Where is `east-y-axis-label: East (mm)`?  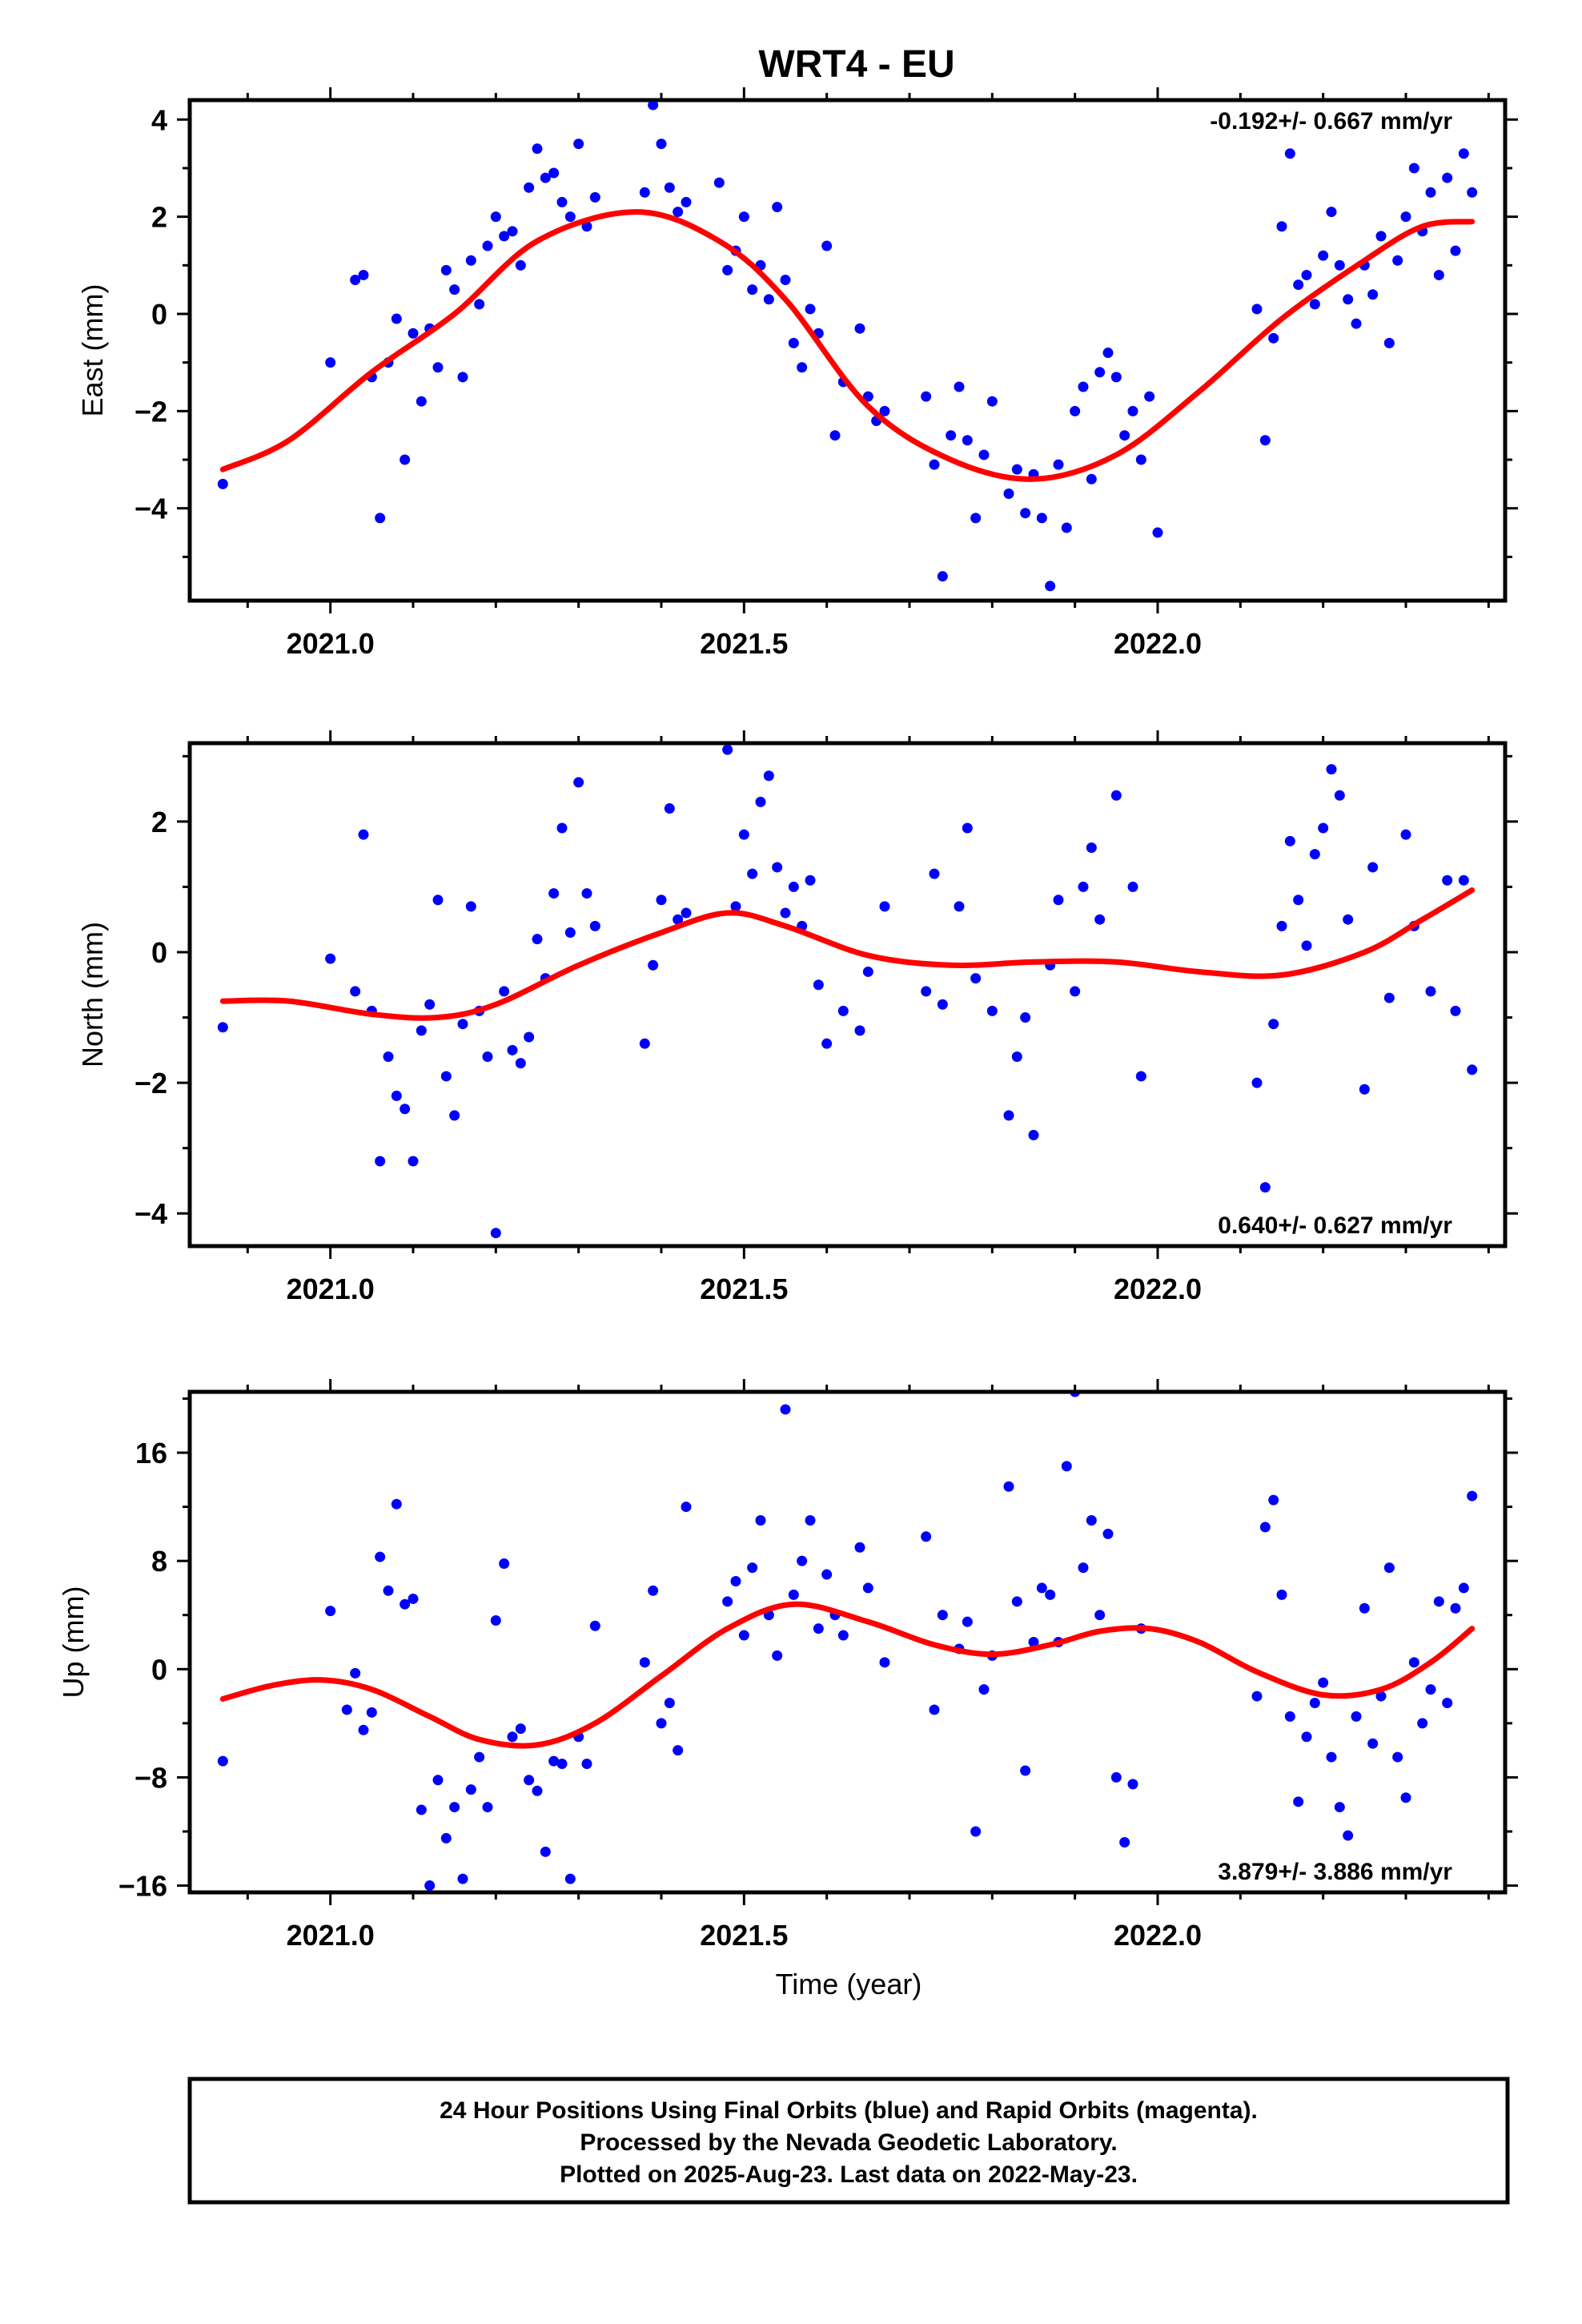 east-y-axis-label: East (mm) is located at coordinates (92, 350).